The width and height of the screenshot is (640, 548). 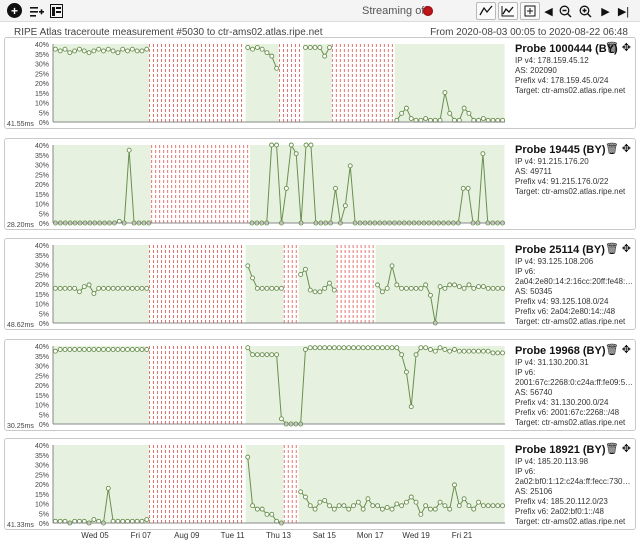 What do you see at coordinates (14, 10) in the screenshot?
I see `plus-circle-icon: +` at bounding box center [14, 10].